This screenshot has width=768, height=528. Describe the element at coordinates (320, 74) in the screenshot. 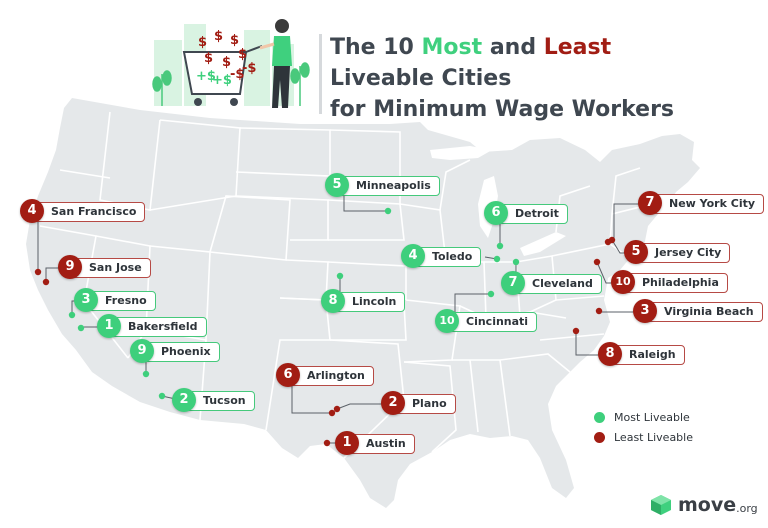

I see `title-accent-bar` at that location.